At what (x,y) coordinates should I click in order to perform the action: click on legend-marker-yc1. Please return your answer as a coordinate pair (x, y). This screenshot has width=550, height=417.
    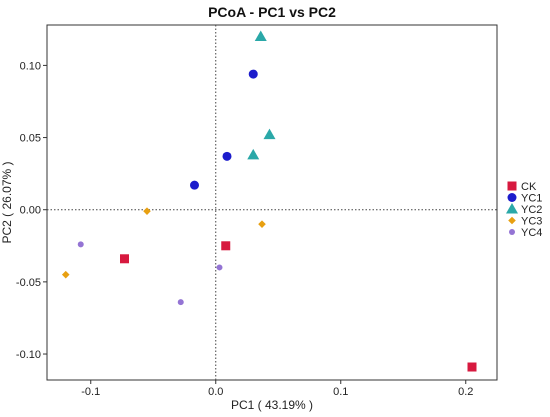
    Looking at the image, I should click on (512, 197).